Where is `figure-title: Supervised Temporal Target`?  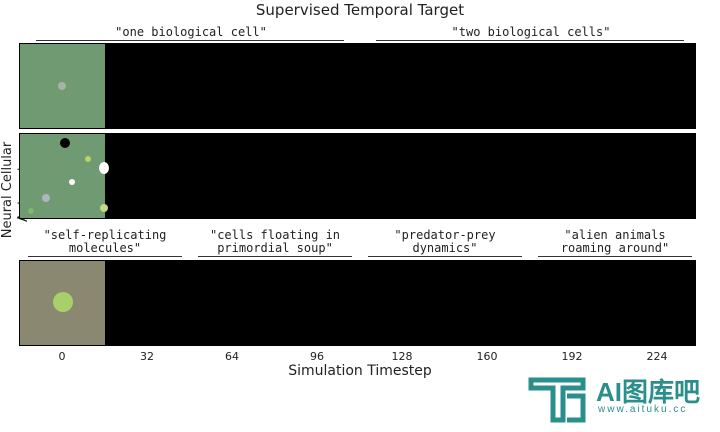 figure-title: Supervised Temporal Target is located at coordinates (360, 10).